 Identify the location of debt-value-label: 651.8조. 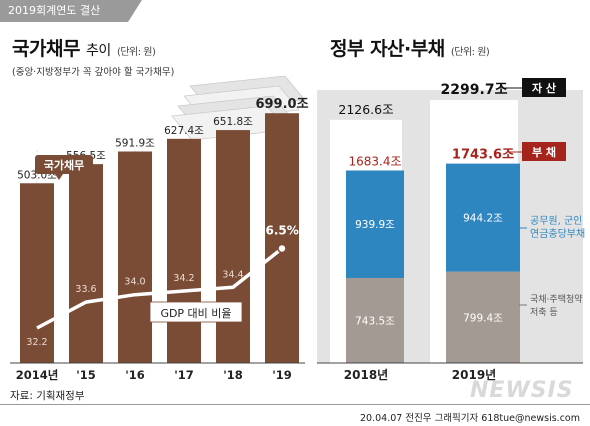
(233, 122).